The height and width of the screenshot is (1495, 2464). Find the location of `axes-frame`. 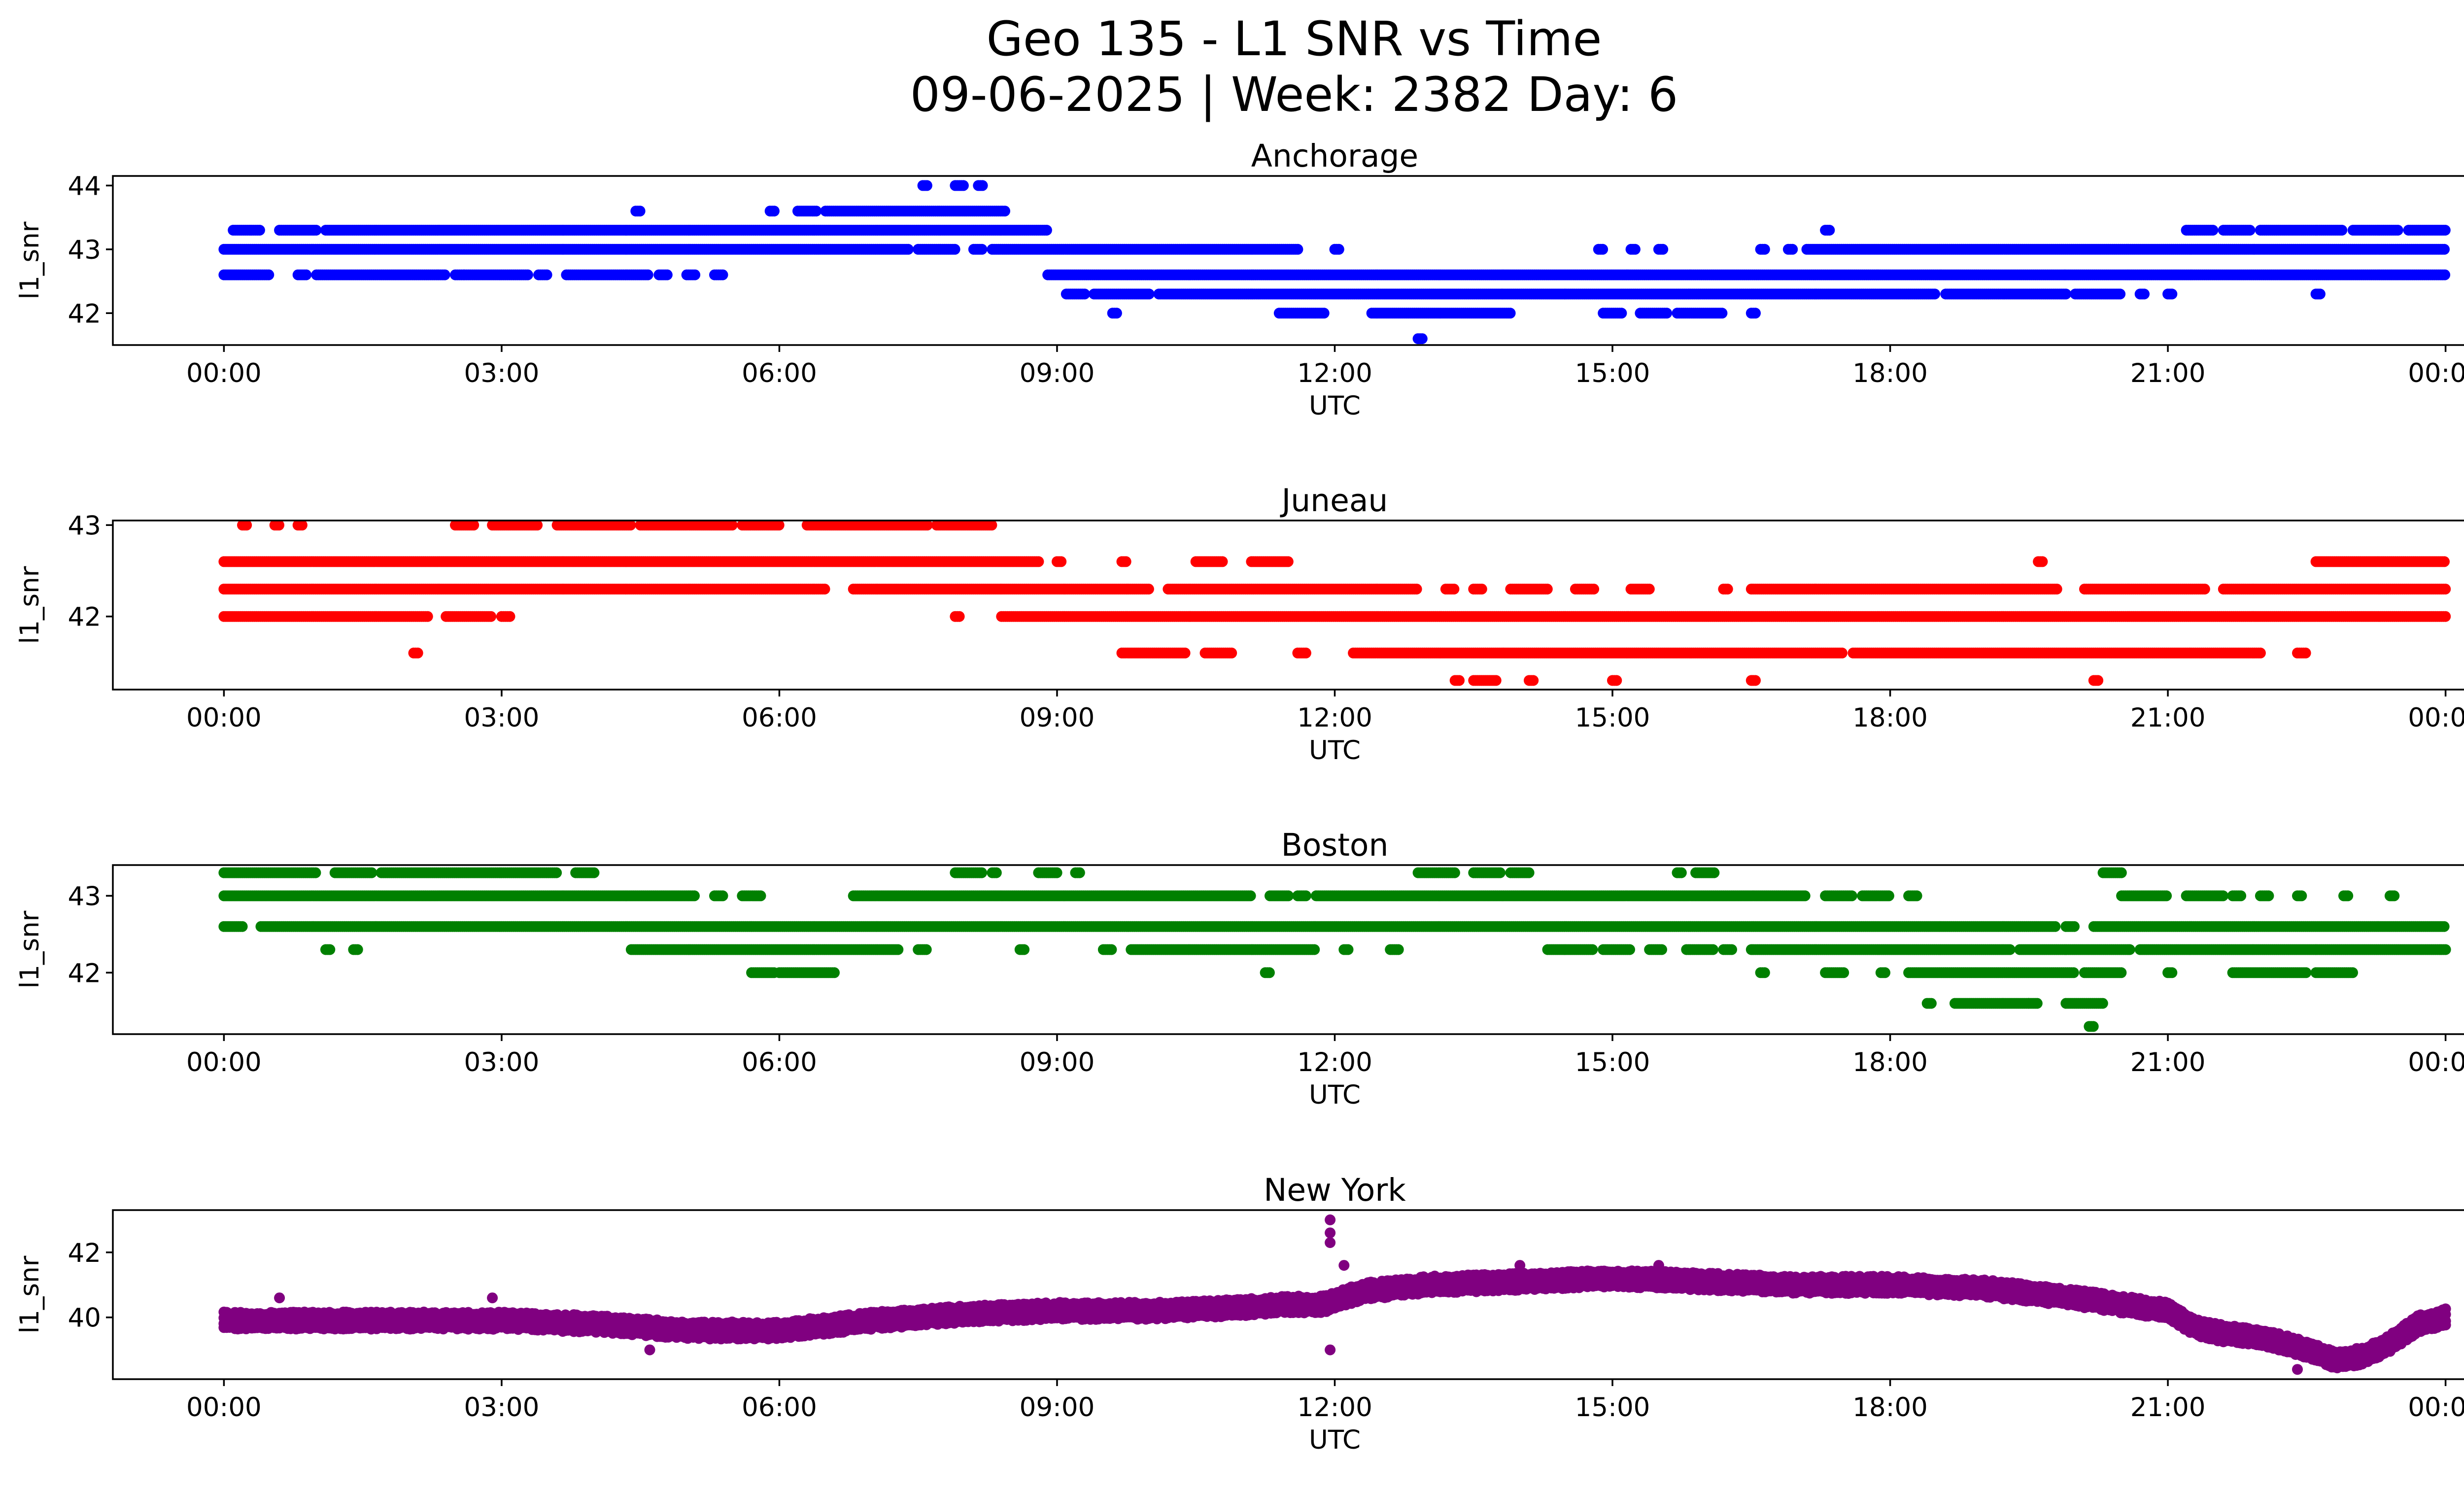

axes-frame is located at coordinates (1288, 260).